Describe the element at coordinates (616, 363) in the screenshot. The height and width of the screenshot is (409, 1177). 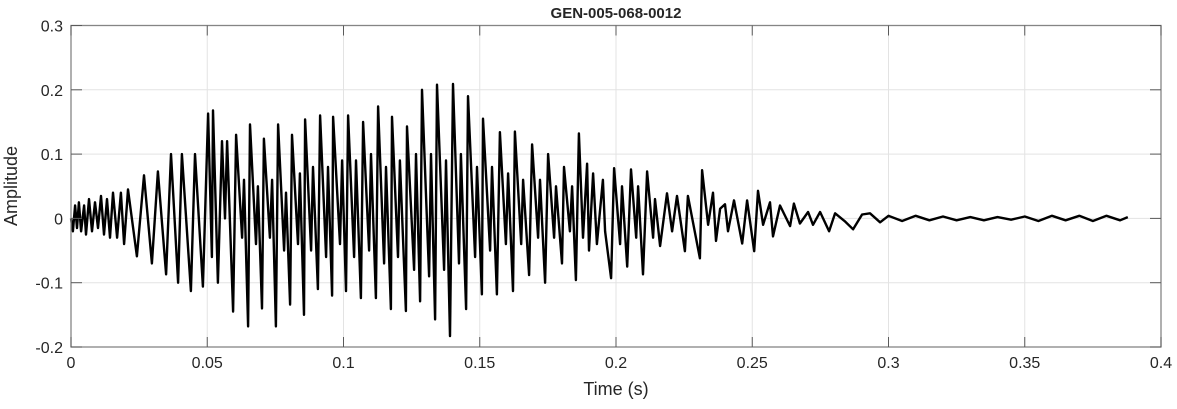
I see `x-tick-label: 0.2` at that location.